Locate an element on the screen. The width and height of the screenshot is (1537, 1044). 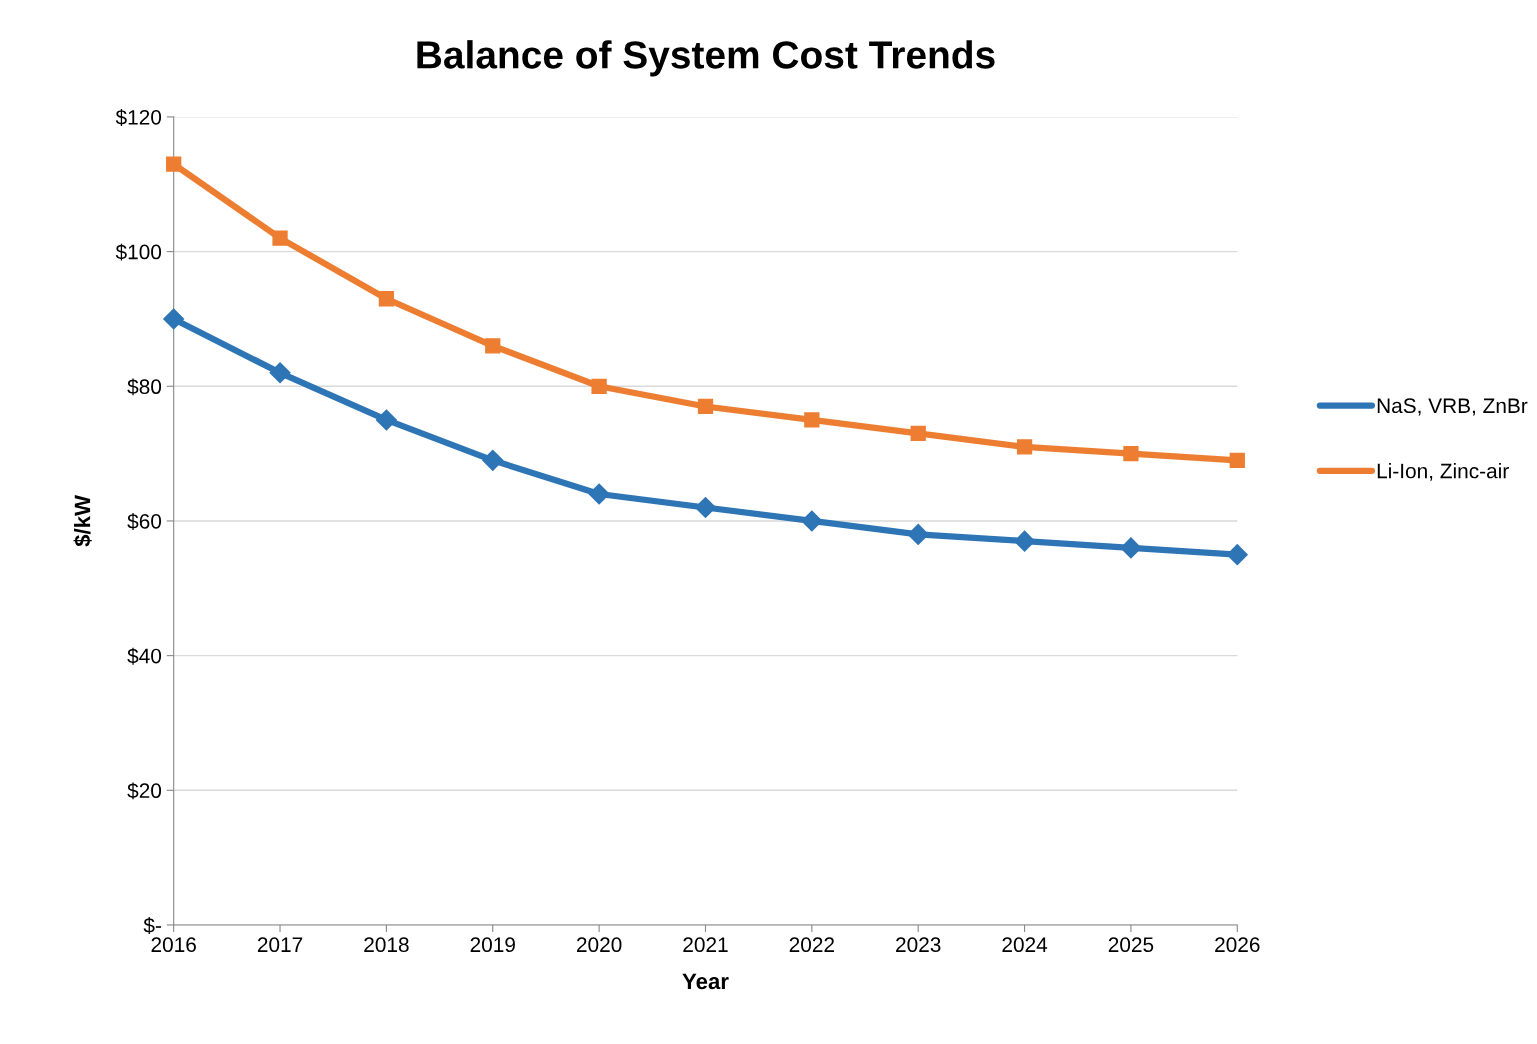
y-axis-title: $/kW is located at coordinates (82, 521).